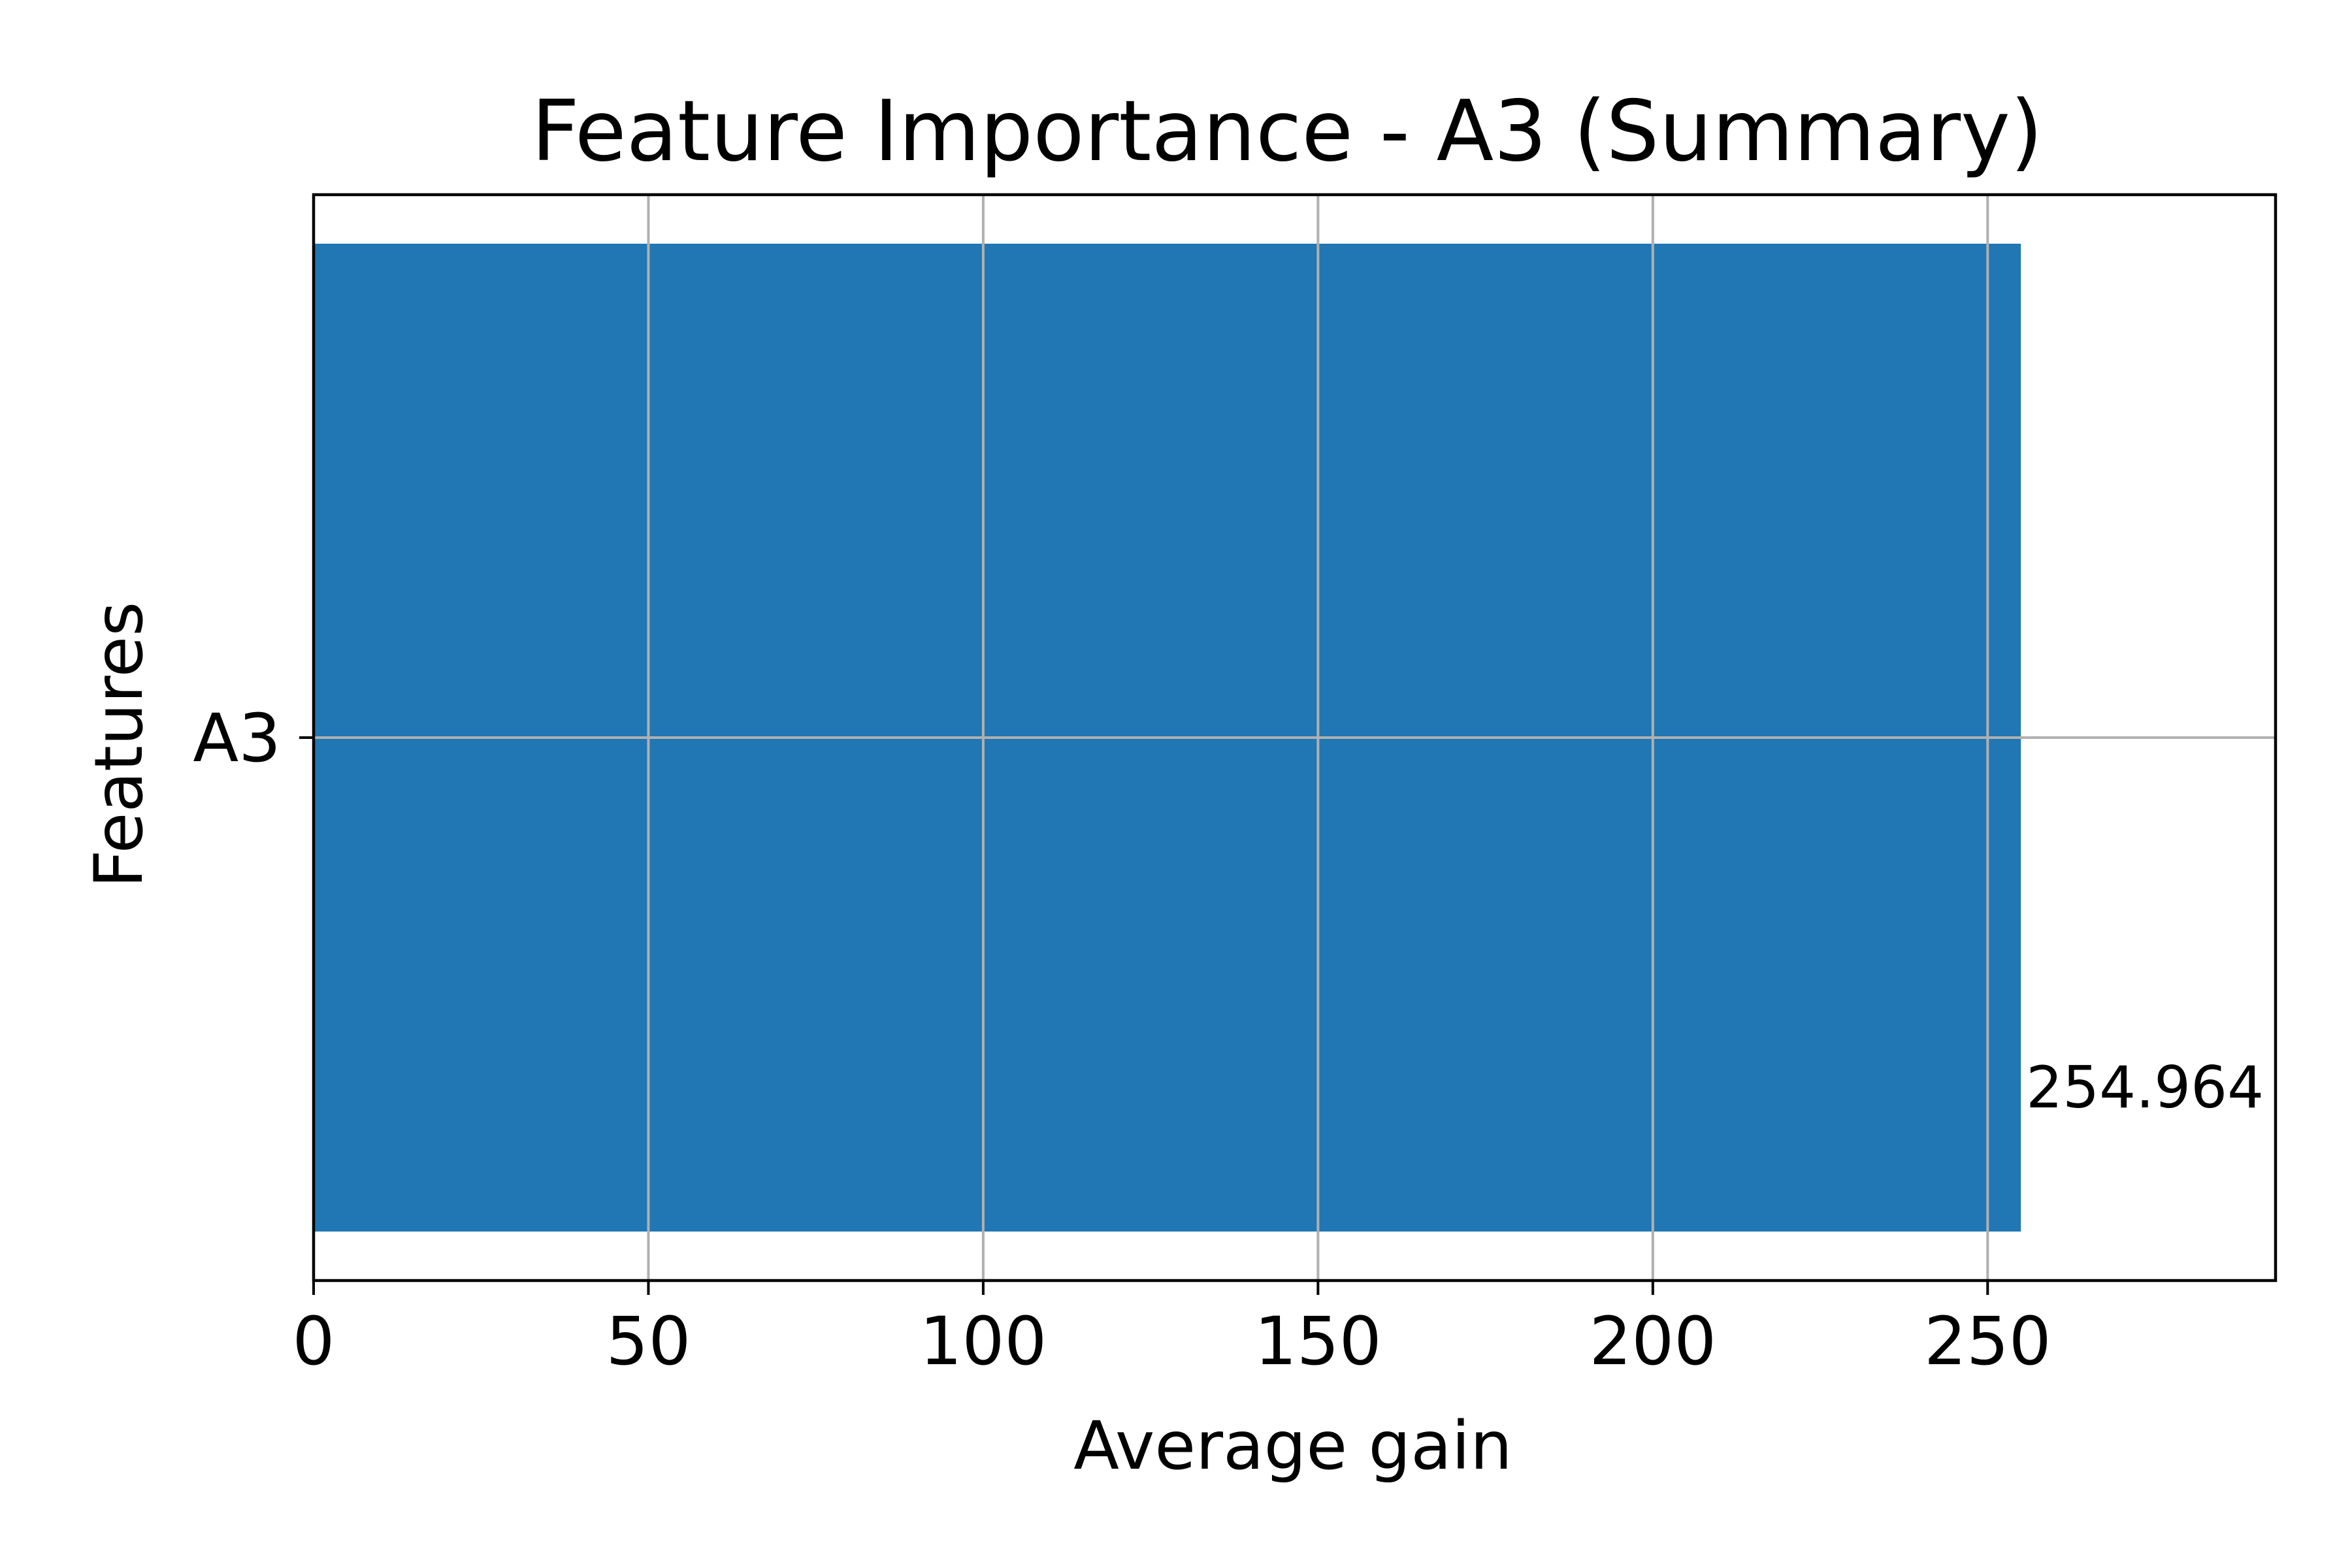 This screenshot has height=1568, width=2352. I want to click on x-axis-label: Average gain, so click(1292, 1446).